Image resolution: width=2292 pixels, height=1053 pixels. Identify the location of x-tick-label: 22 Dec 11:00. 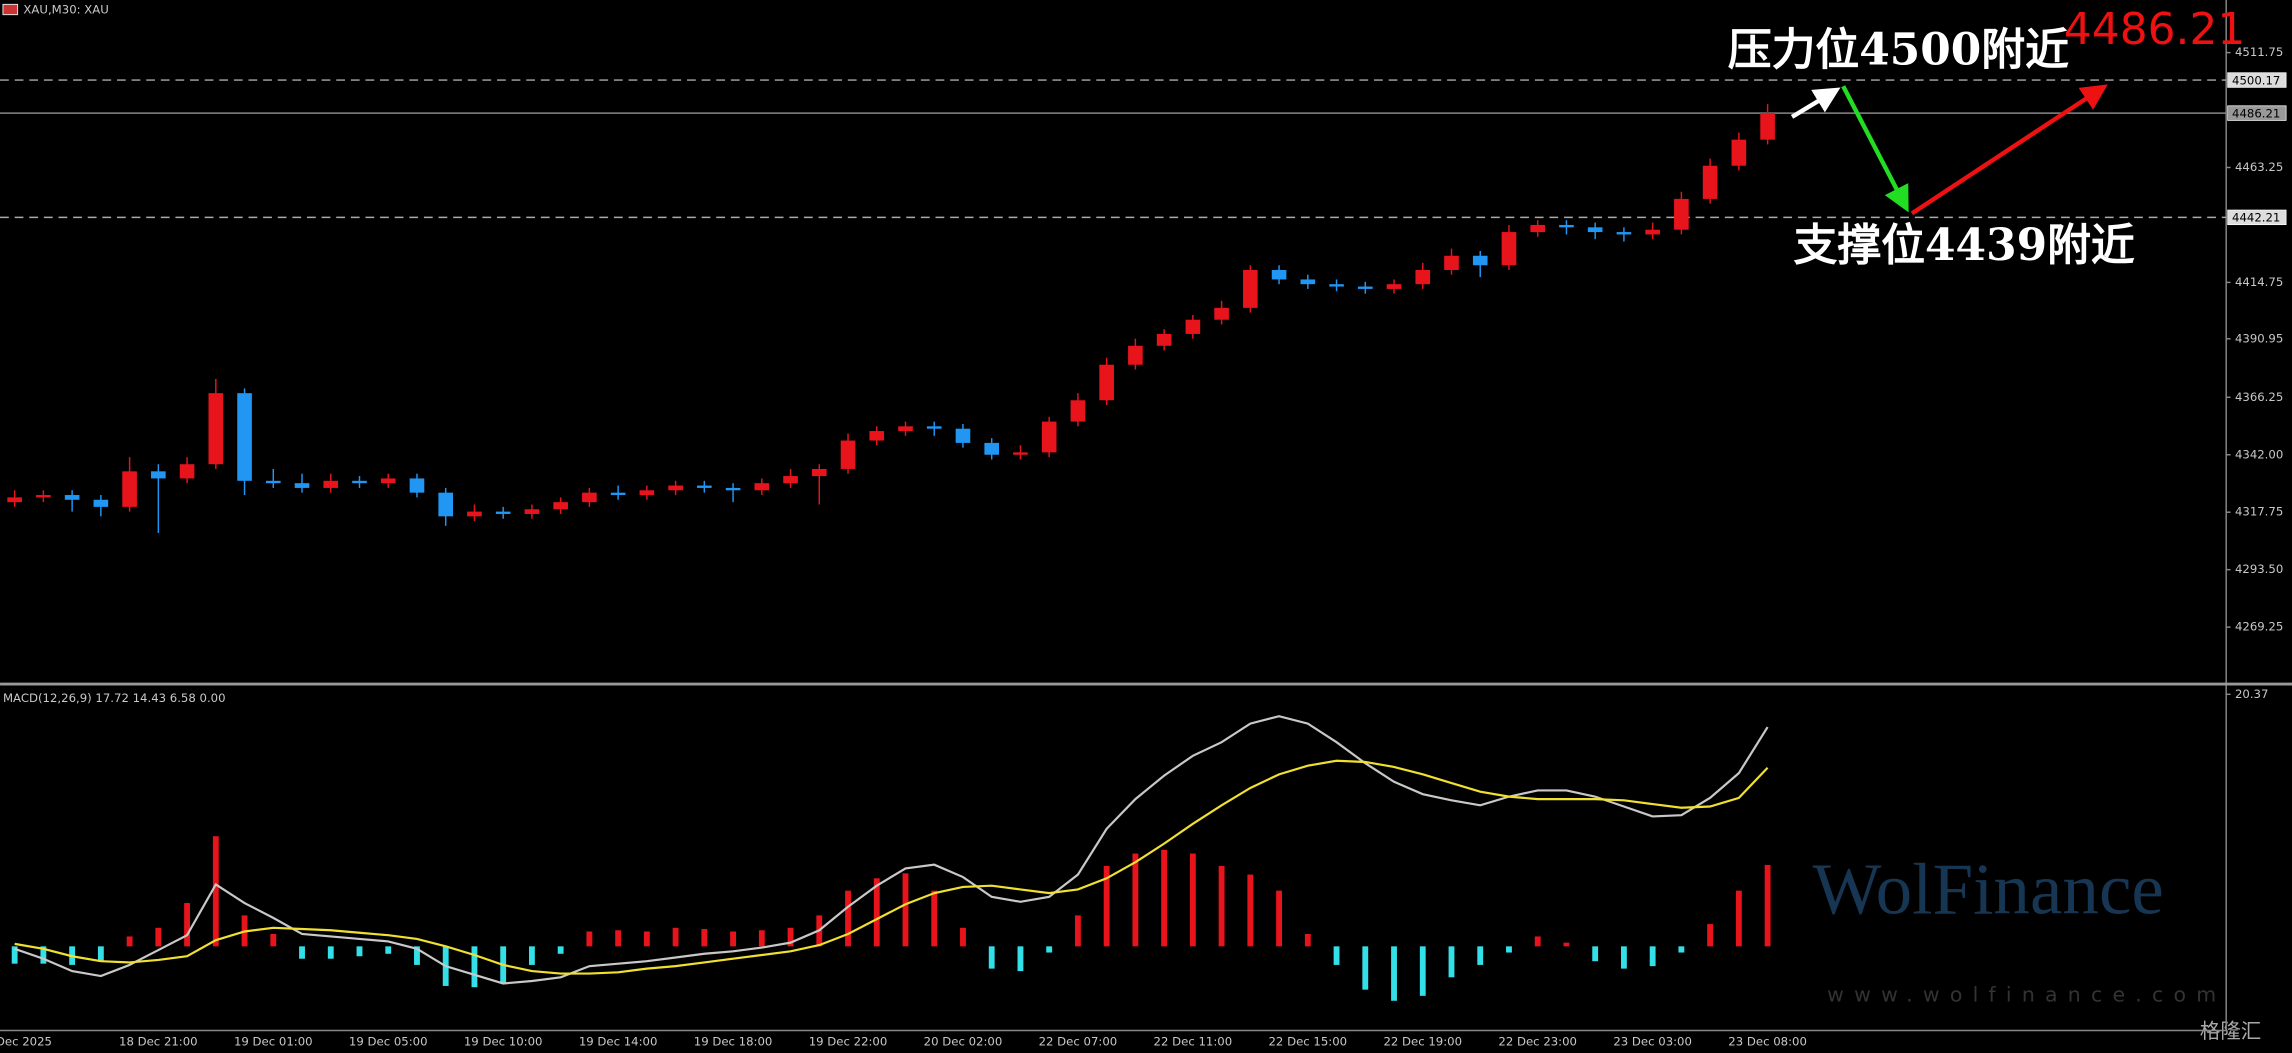
(1193, 1042).